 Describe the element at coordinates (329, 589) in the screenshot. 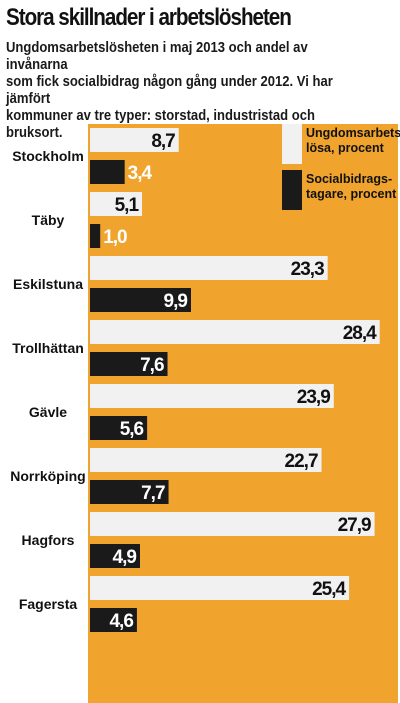

I see `data-label-s1-8: 25,4` at that location.